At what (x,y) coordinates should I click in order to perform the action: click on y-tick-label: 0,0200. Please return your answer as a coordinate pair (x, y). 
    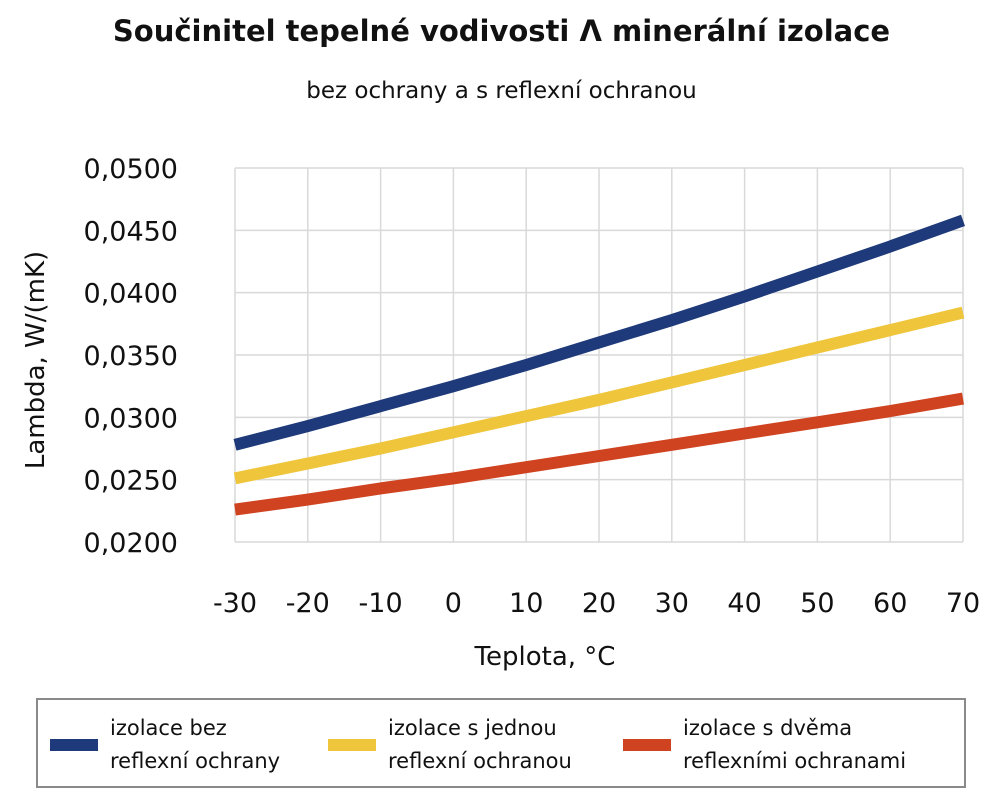
    Looking at the image, I should click on (131, 543).